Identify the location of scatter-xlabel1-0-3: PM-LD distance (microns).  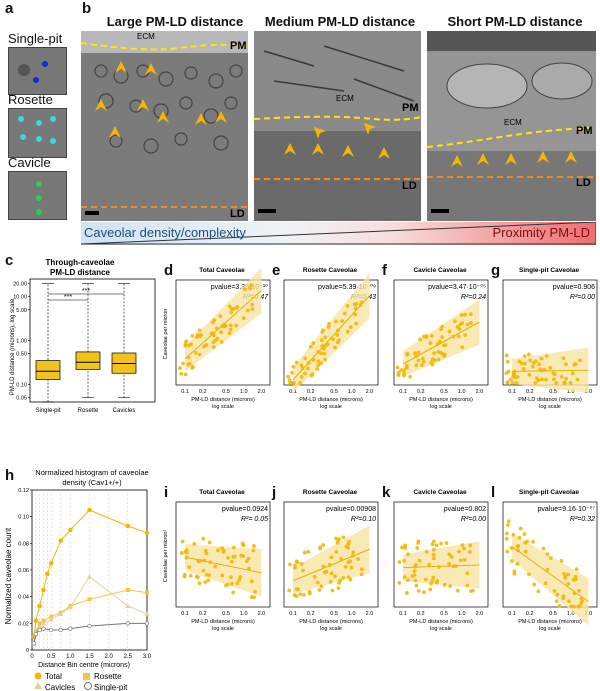
(550, 400).